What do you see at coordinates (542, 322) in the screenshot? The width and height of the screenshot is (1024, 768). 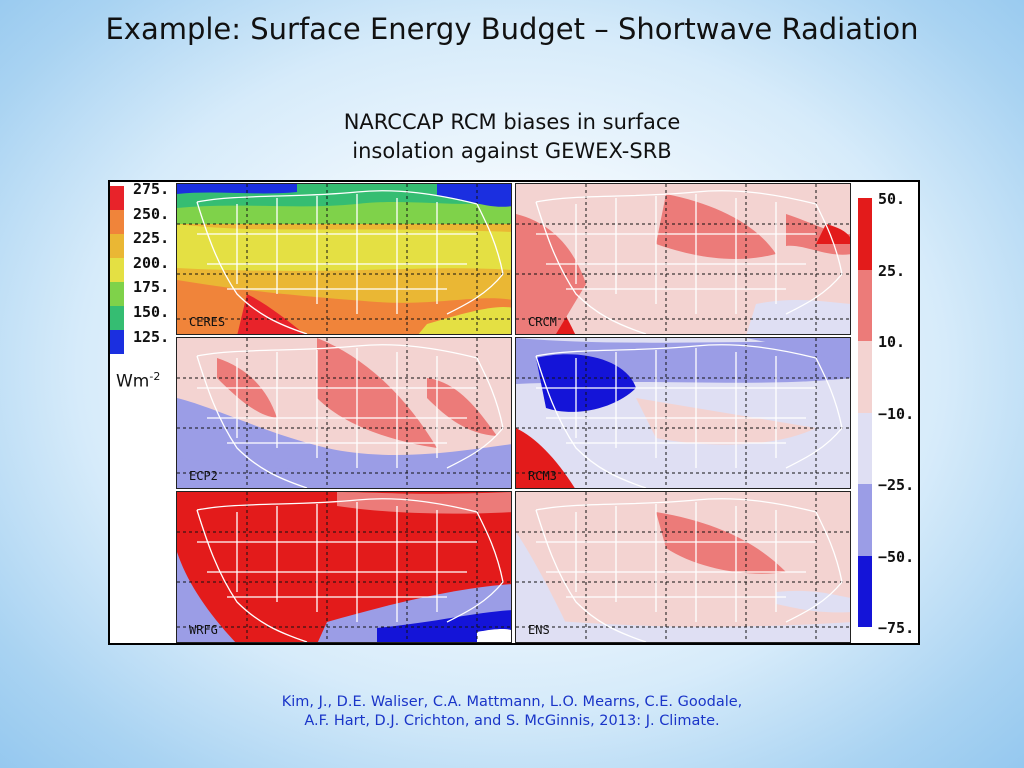 I see `panel-label: CRCM` at bounding box center [542, 322].